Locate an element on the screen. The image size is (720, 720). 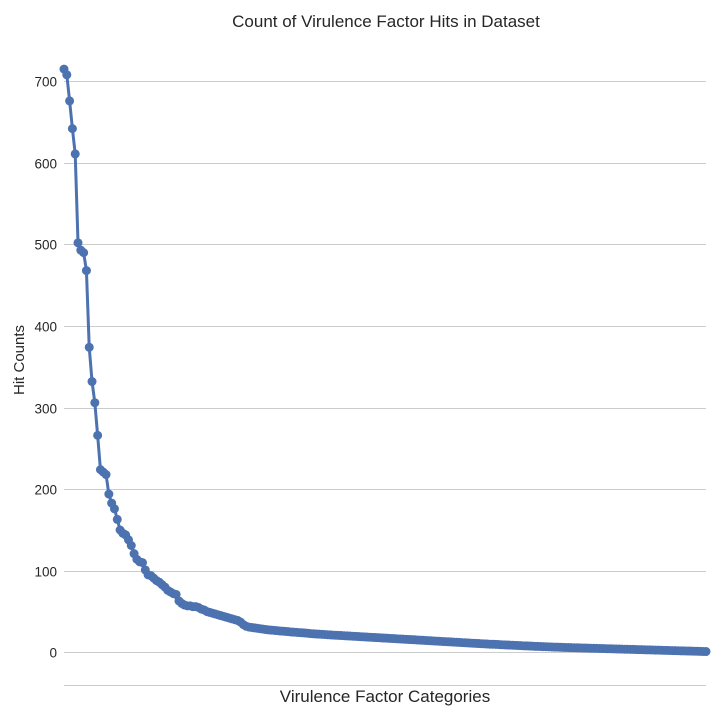
x-axis-label: Virulence Factor Categories is located at coordinates (385, 696).